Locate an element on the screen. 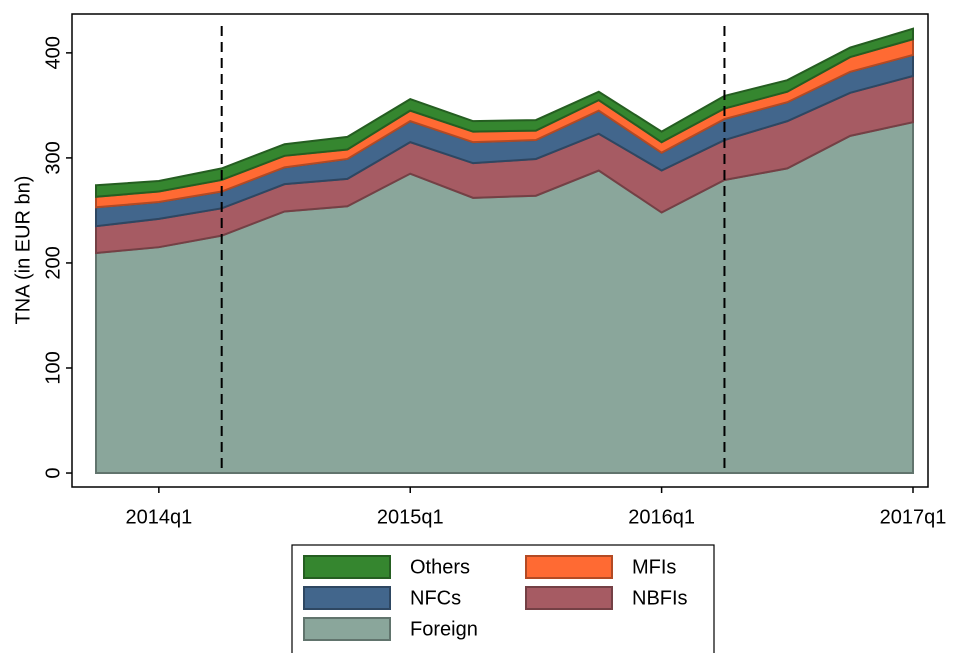  y-axis-label: TNA (in EUR bn) is located at coordinates (23, 250).